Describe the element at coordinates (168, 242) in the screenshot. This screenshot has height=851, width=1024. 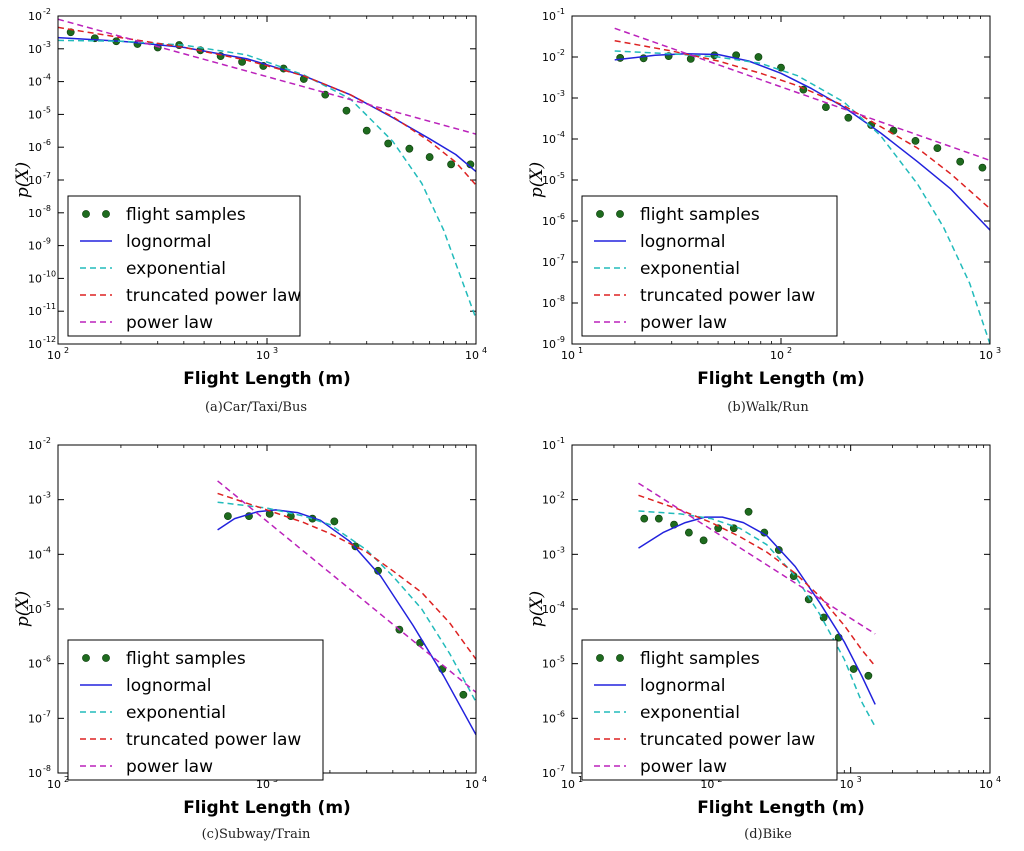
I see `legend-label-lognormal: lognormal` at that location.